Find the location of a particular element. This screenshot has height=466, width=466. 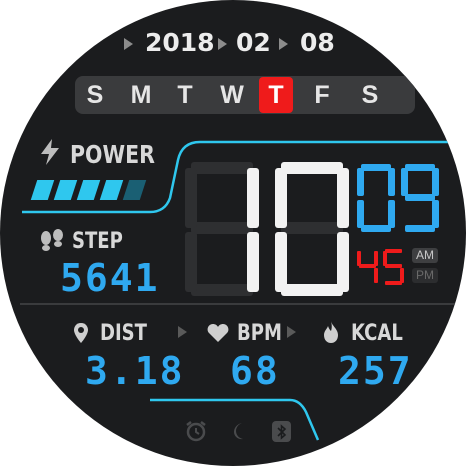

weekday-wed: W is located at coordinates (232, 95).